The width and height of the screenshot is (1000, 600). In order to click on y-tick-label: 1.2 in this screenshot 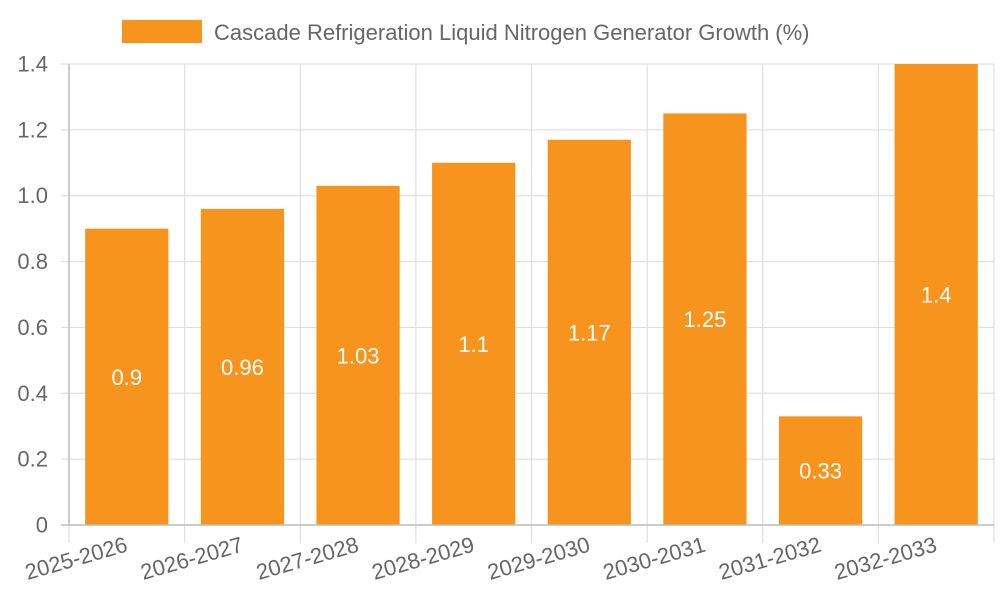, I will do `click(32, 129)`.